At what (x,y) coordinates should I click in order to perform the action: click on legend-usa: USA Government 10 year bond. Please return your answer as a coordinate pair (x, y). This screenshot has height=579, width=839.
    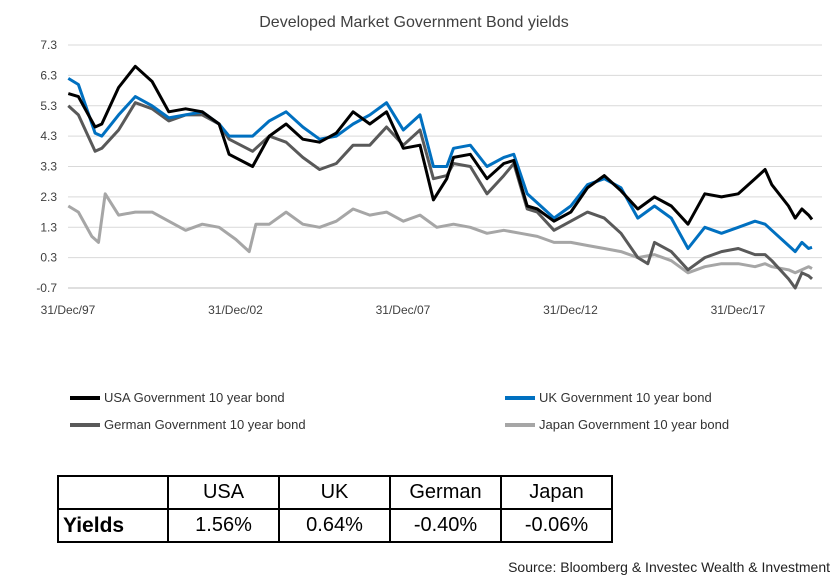
    Looking at the image, I should click on (177, 397).